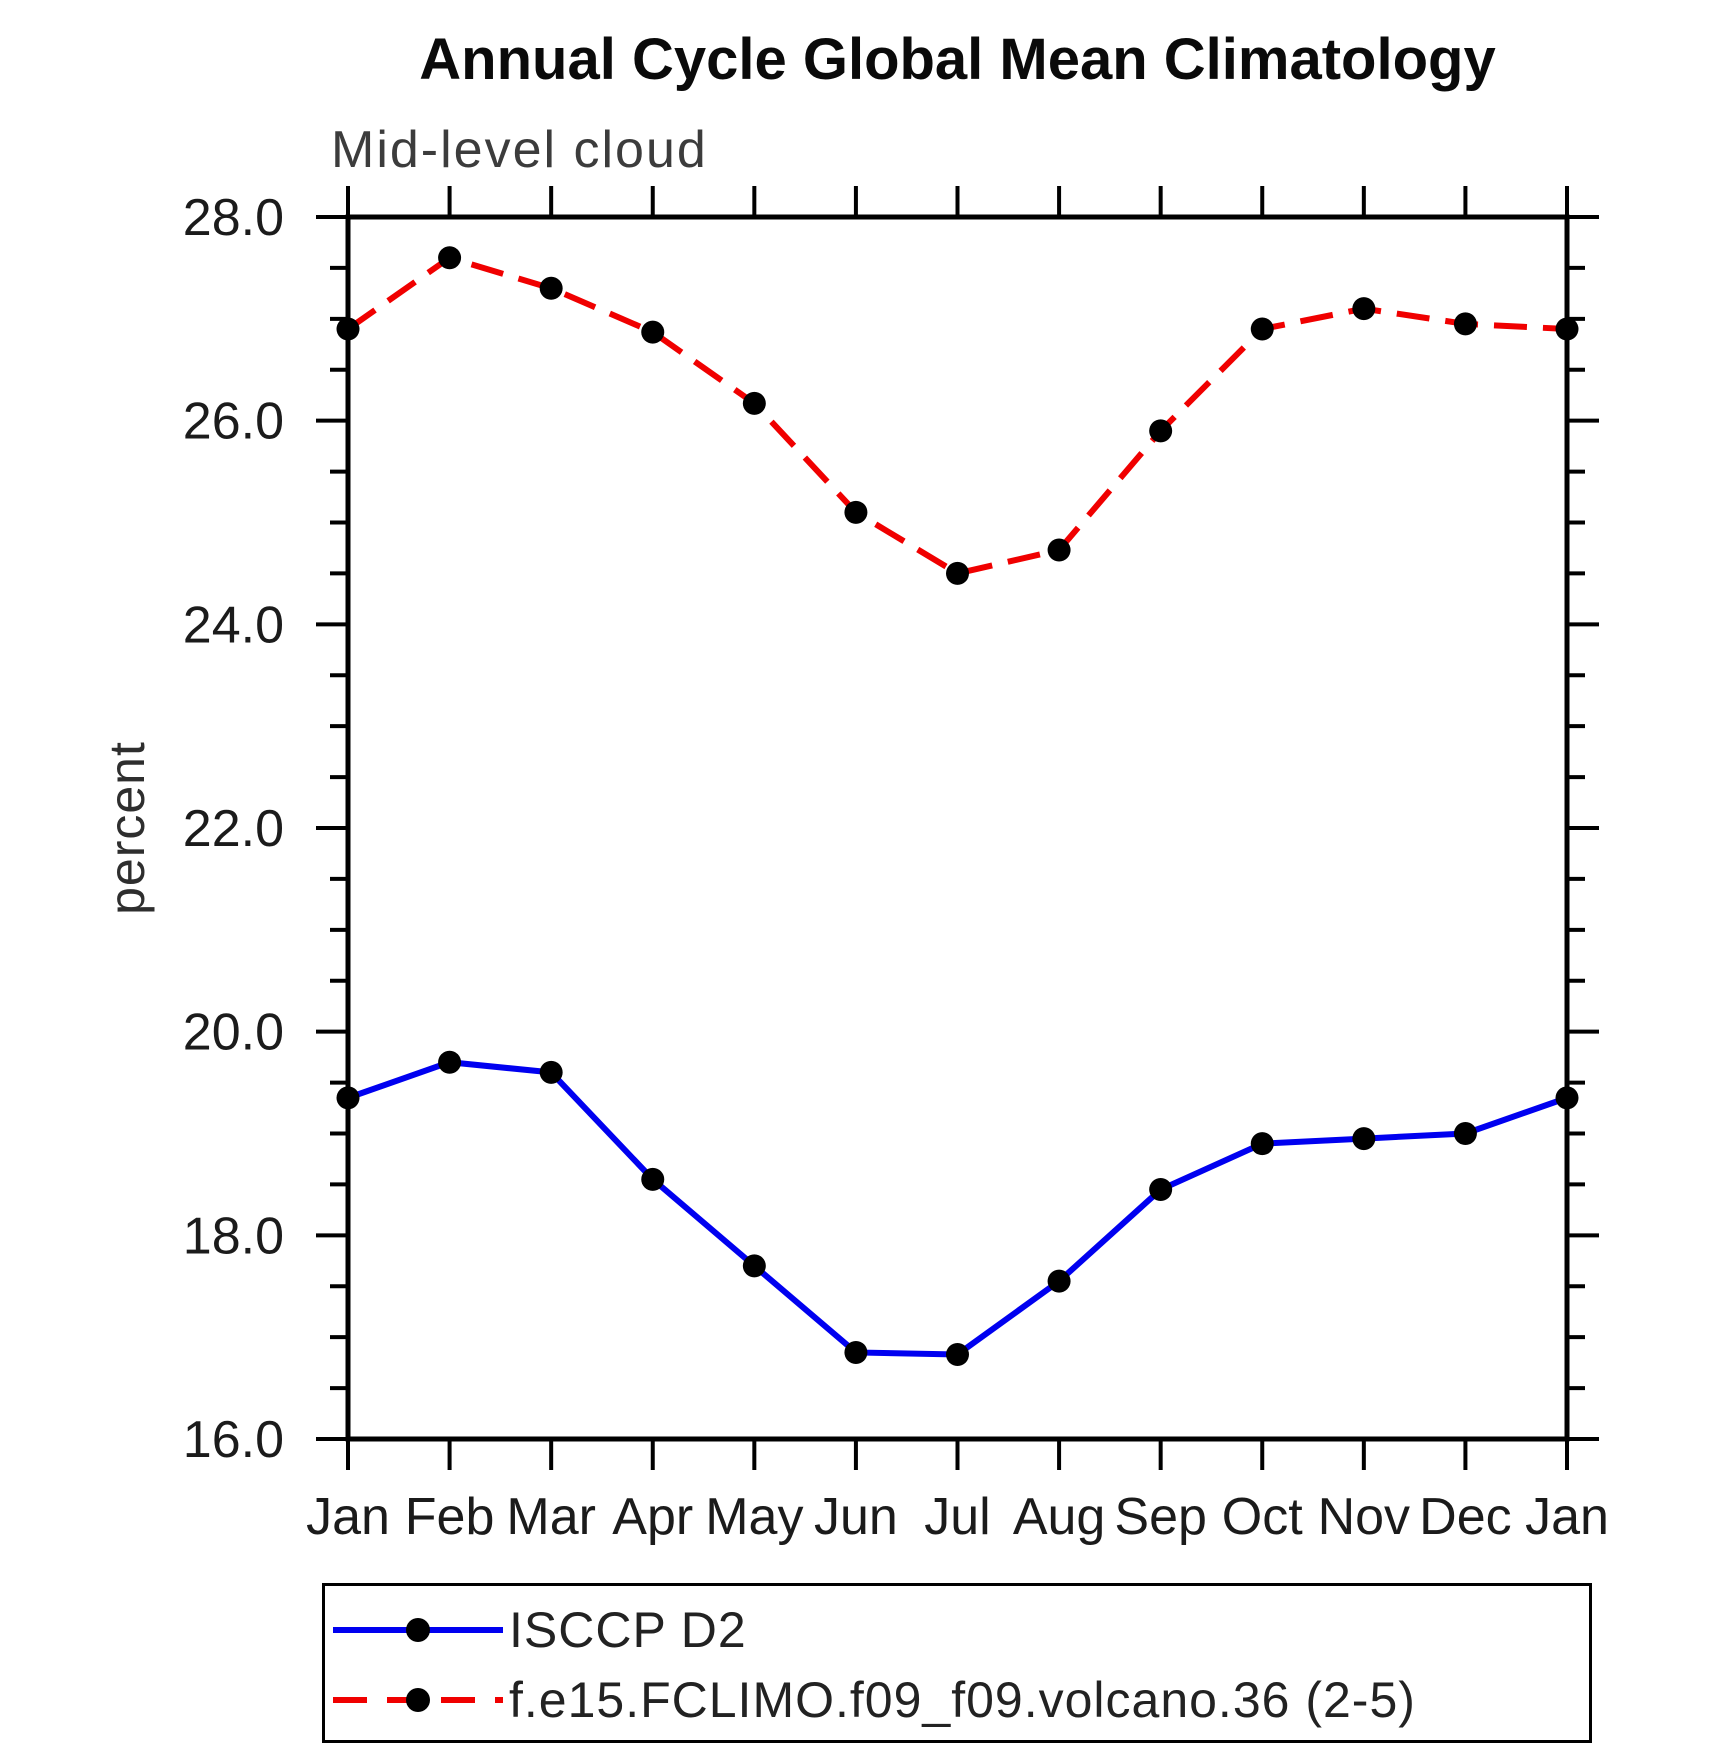 The height and width of the screenshot is (1751, 1710). I want to click on svg-text: Mar, so click(551, 1517).